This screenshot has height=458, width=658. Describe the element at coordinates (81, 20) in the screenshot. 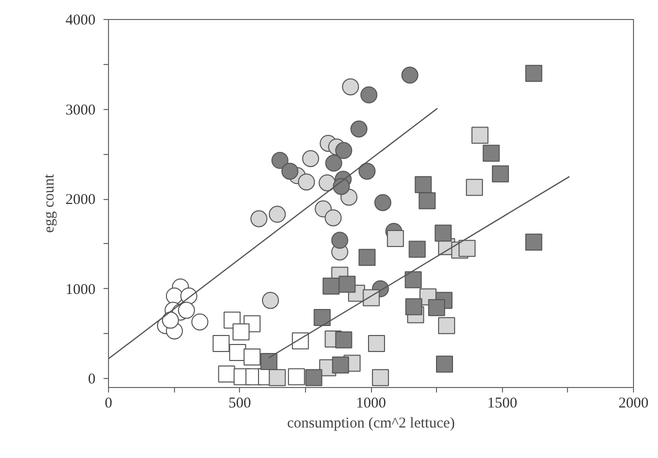

I see `y-tick-label: 4000` at that location.